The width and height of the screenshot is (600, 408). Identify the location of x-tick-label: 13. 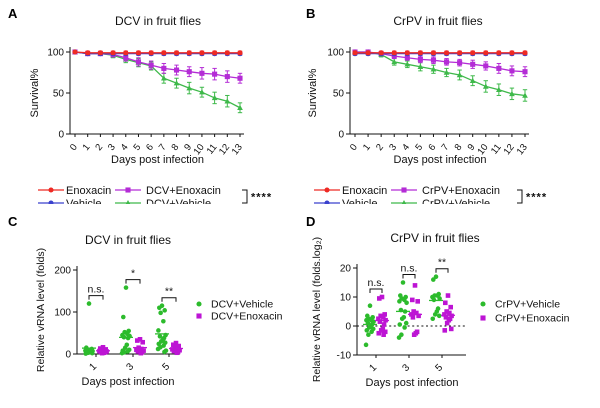
(522, 149).